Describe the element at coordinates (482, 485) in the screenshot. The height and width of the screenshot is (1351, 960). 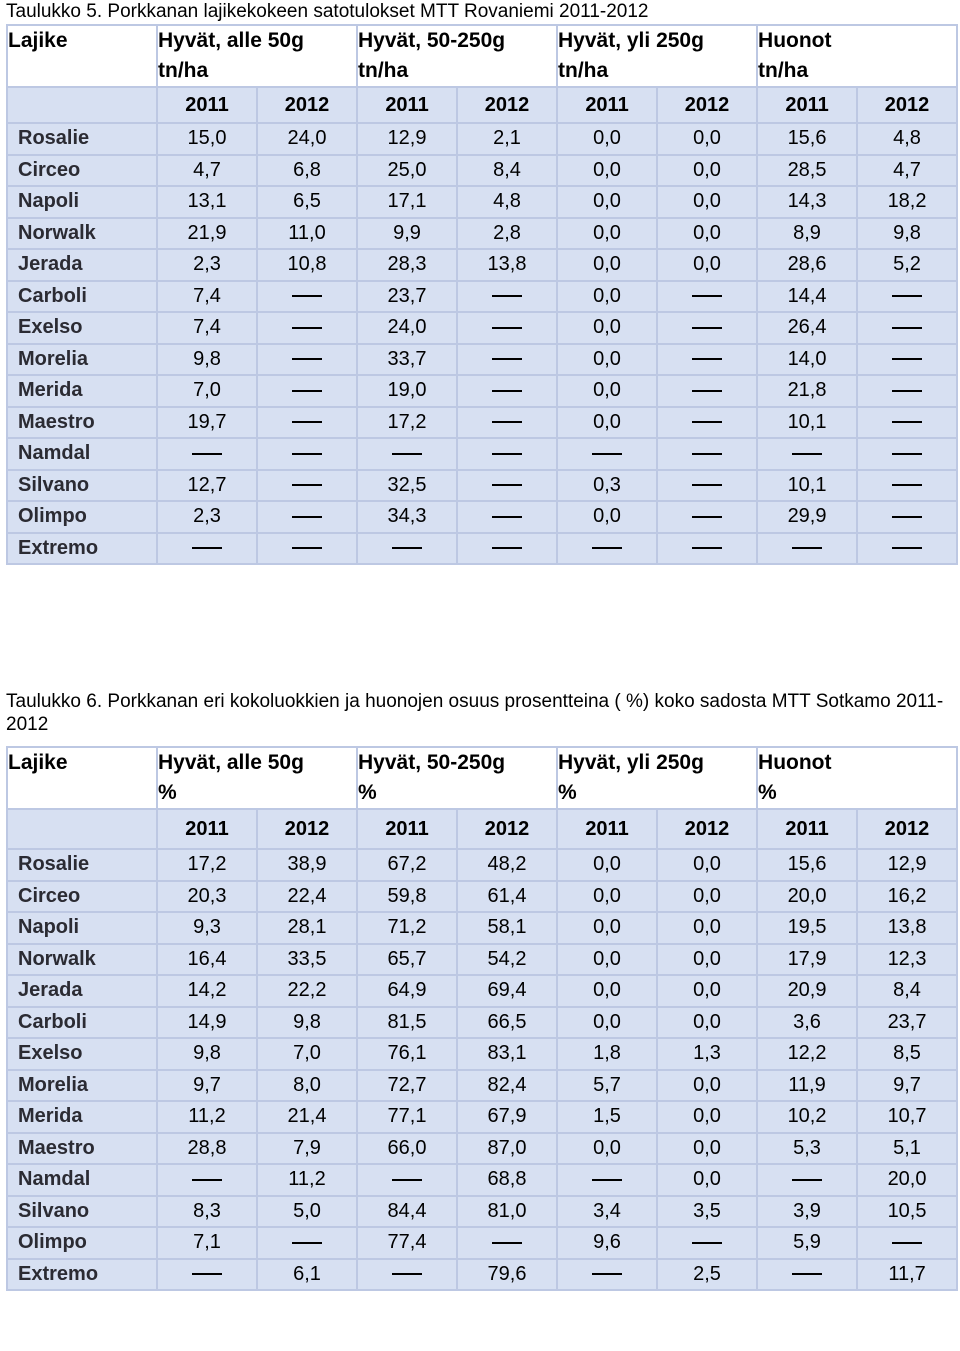
I see `table-row: Silvano 12,7 32,5 0,3 10,1` at that location.